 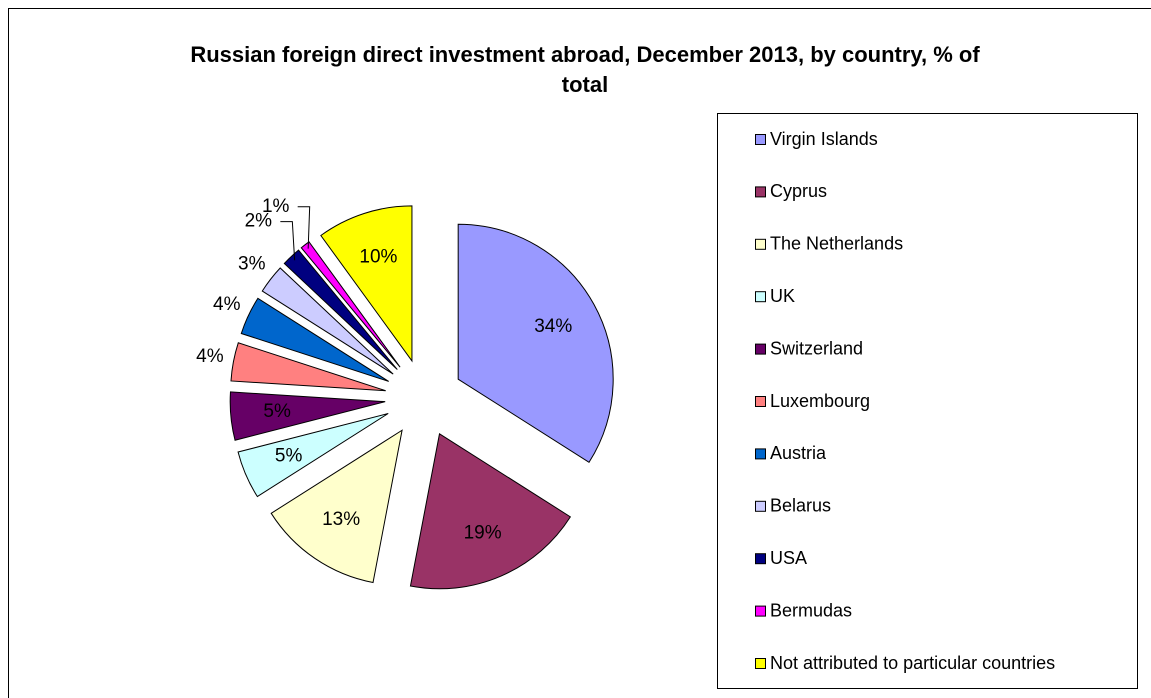 I want to click on data-label: 34%, so click(x=553, y=326).